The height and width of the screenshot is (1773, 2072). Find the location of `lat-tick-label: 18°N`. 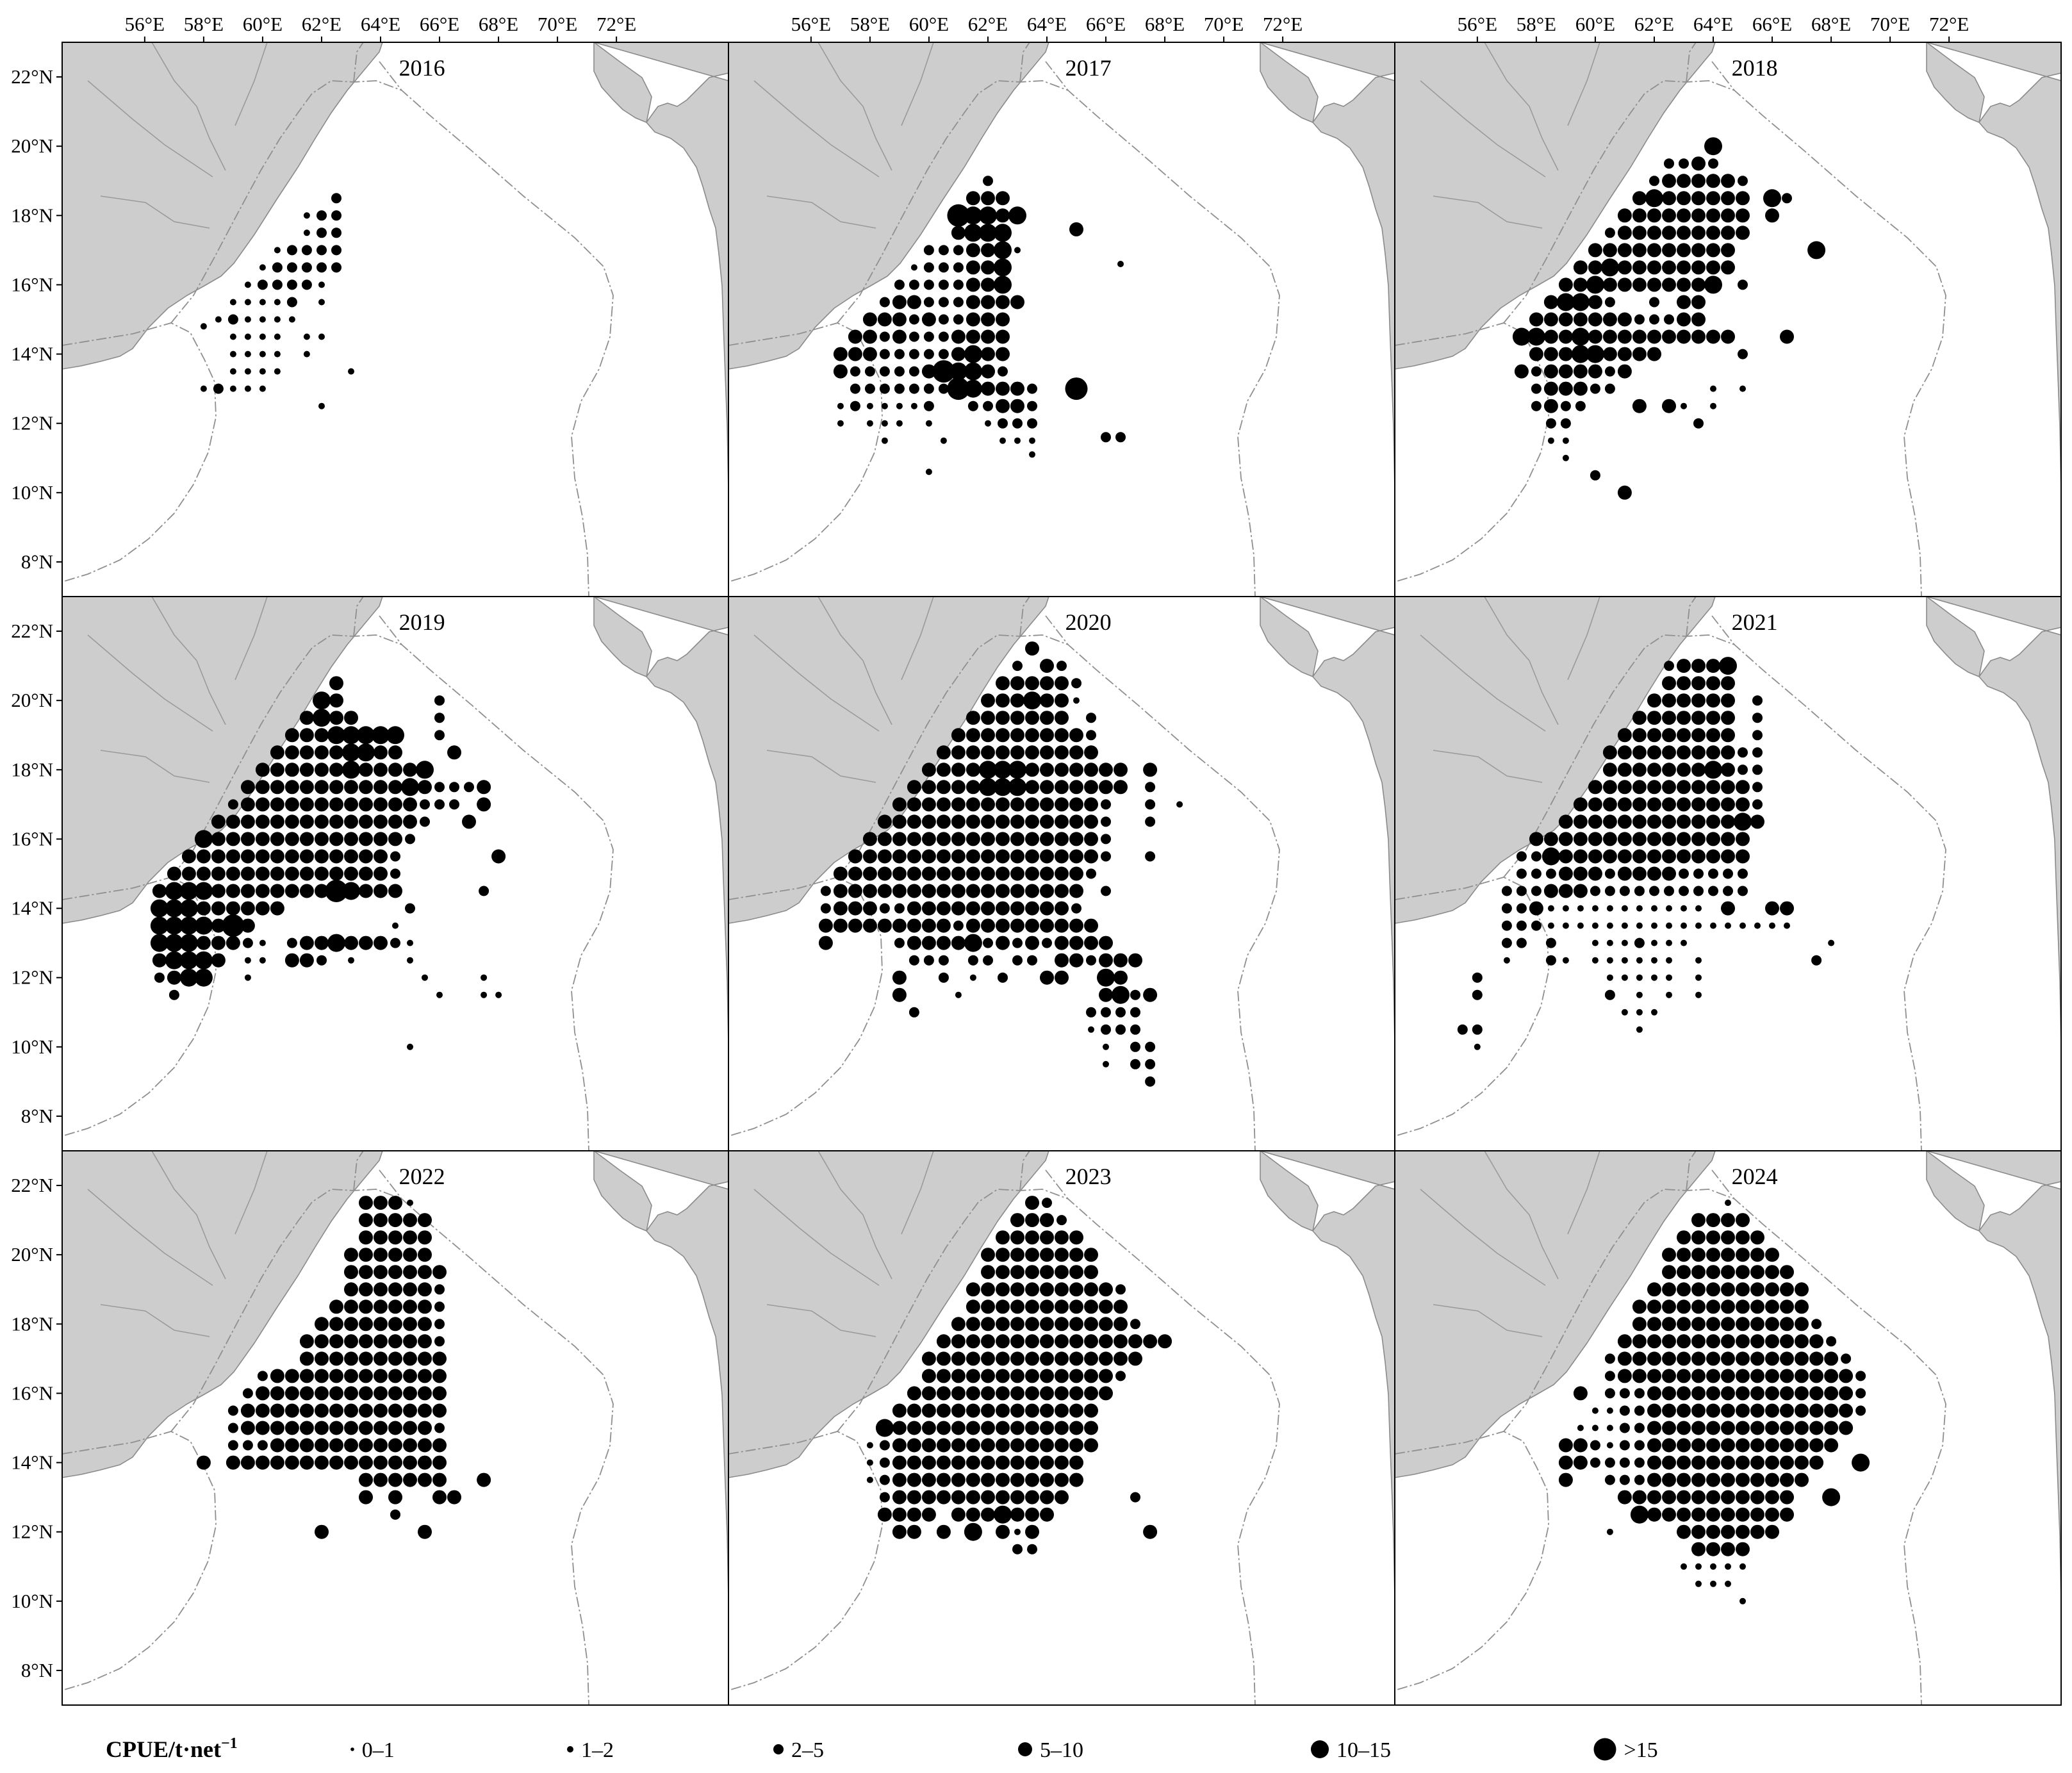

lat-tick-label: 18°N is located at coordinates (32, 215).